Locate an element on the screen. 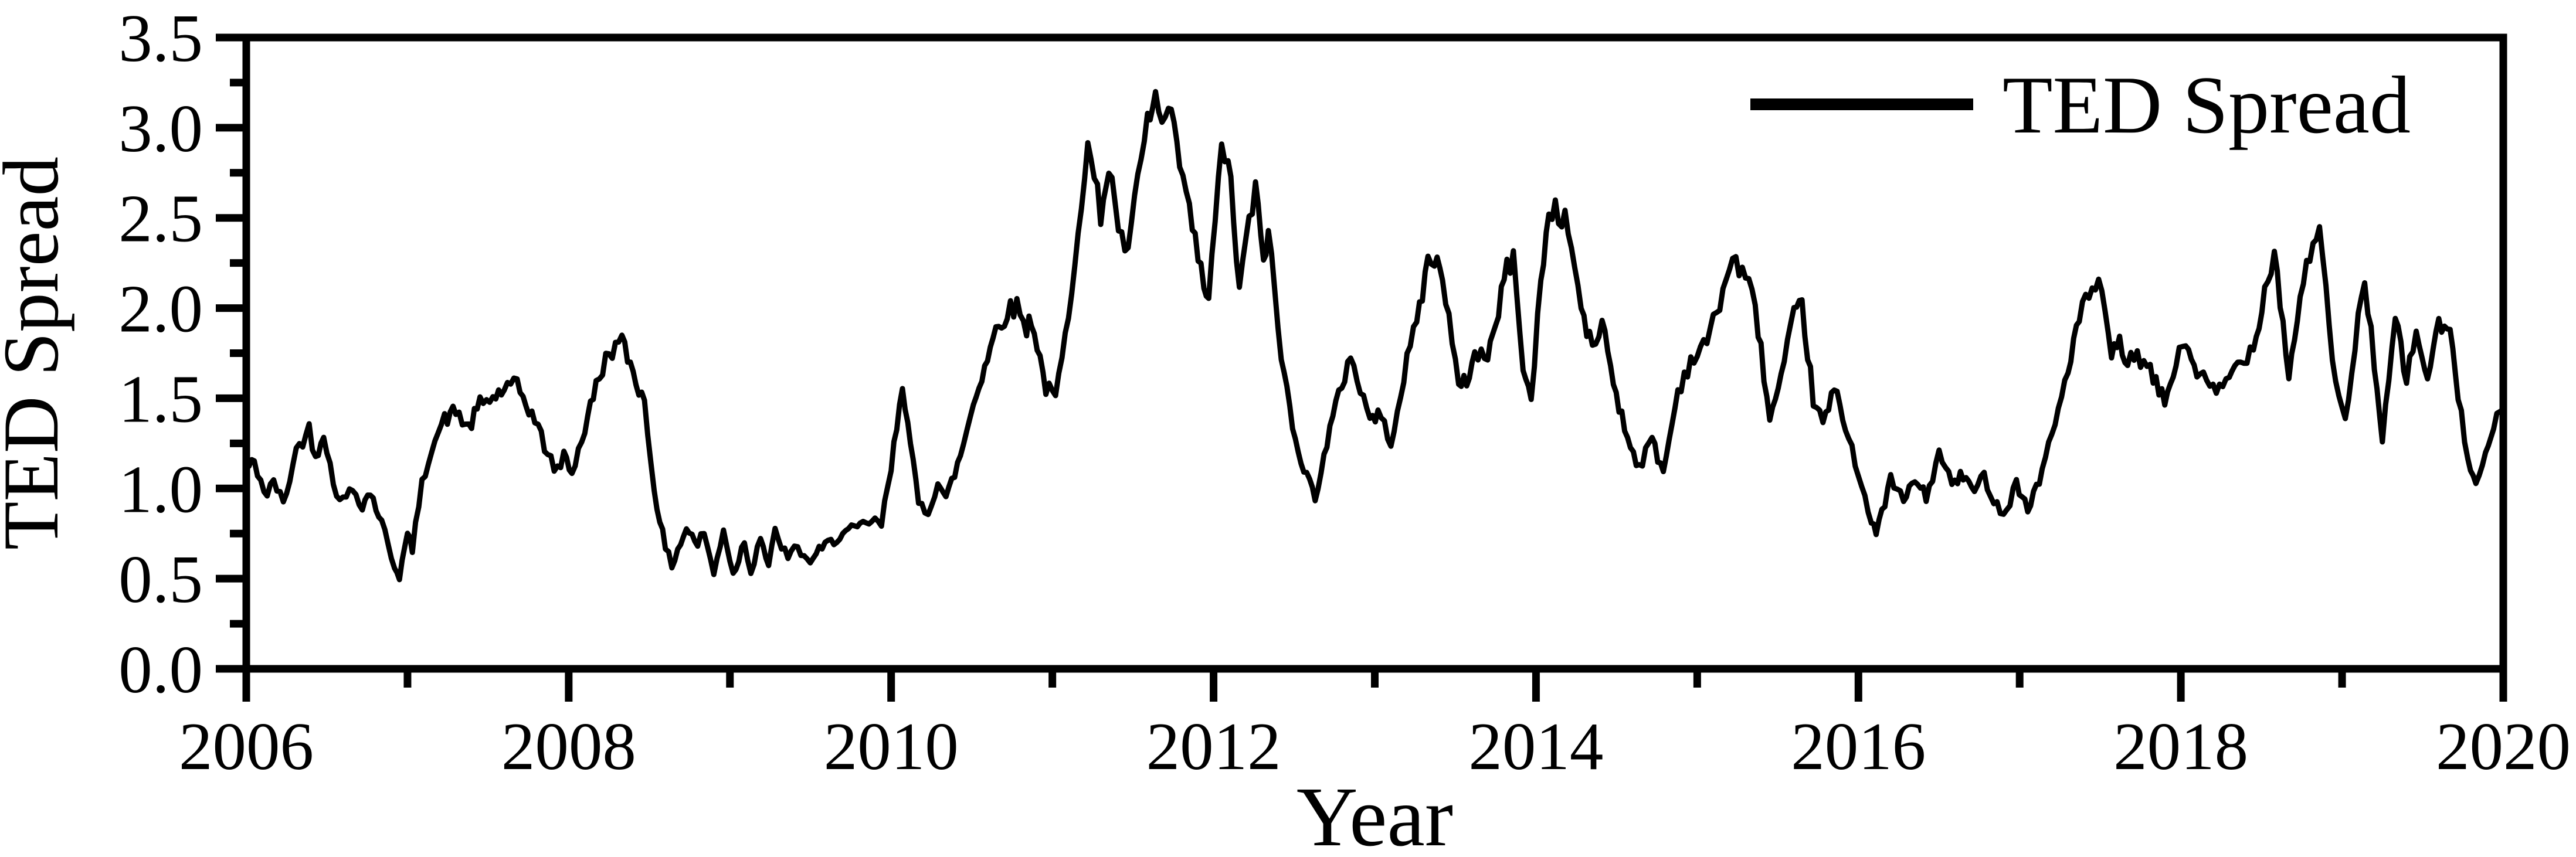  y-axis-title: TED Spread is located at coordinates (37, 353).